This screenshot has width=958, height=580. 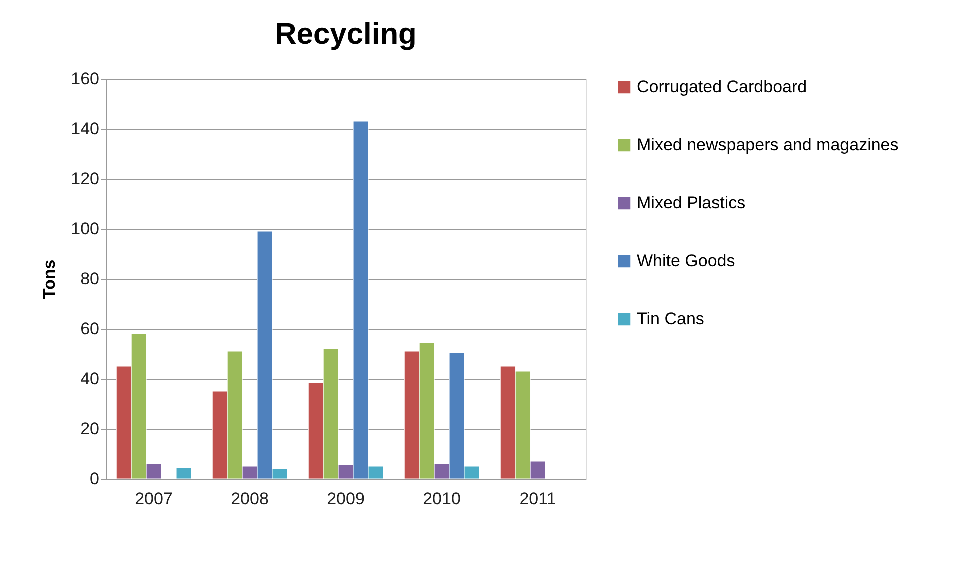 I want to click on x-tick-label: 2007, so click(x=154, y=499).